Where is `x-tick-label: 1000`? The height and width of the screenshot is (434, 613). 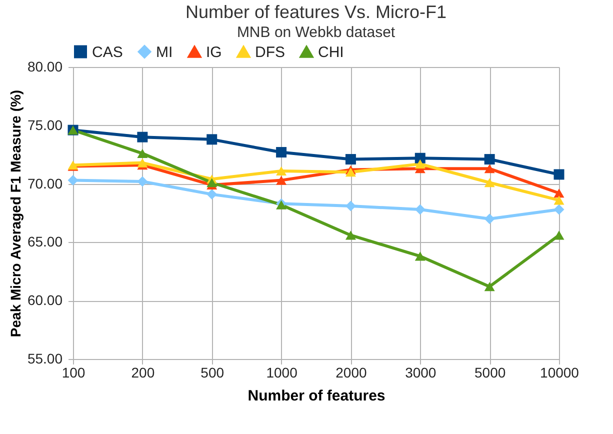
x-tick-label: 1000 is located at coordinates (282, 372).